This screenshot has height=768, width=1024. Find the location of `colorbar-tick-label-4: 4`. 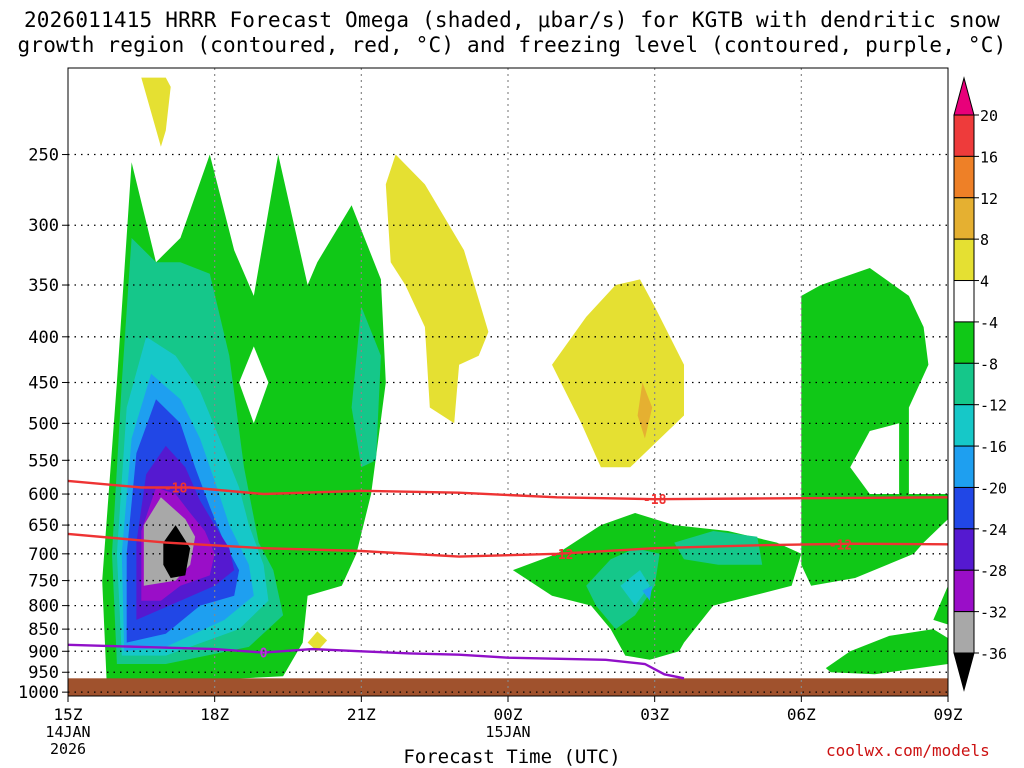

colorbar-tick-label-4: 4 is located at coordinates (984, 282).